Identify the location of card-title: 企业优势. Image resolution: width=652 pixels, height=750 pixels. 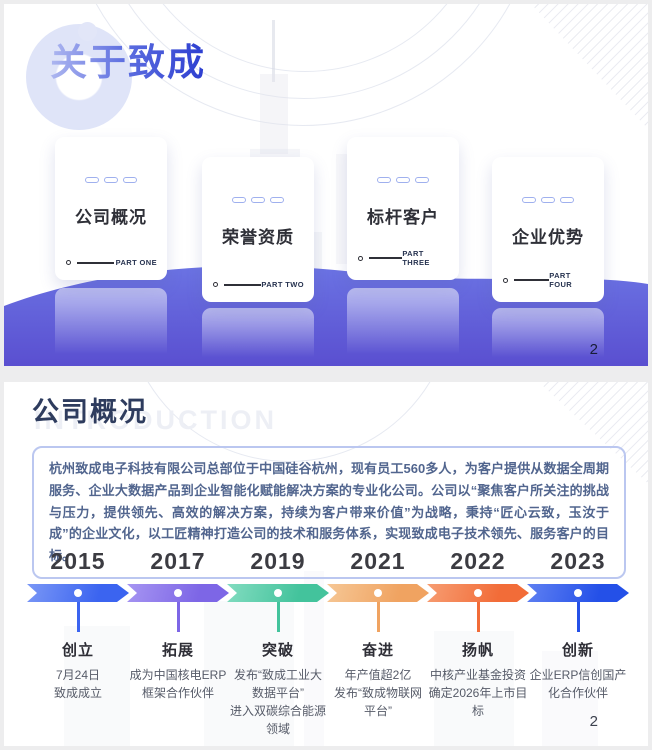
(548, 237).